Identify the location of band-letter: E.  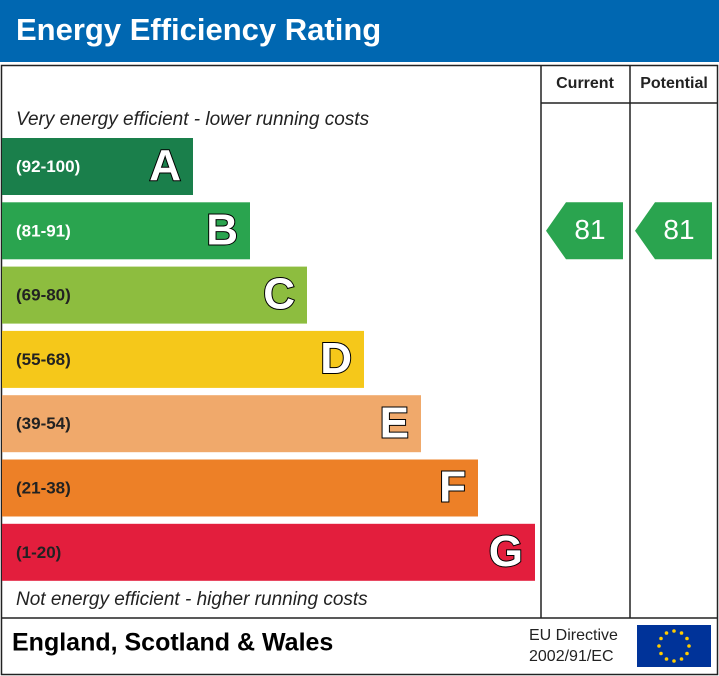
(394, 422).